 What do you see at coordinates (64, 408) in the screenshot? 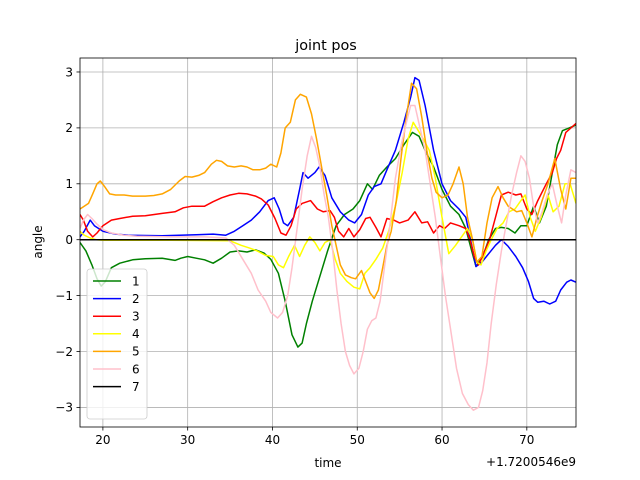
I see `y-tick-label: −3` at bounding box center [64, 408].